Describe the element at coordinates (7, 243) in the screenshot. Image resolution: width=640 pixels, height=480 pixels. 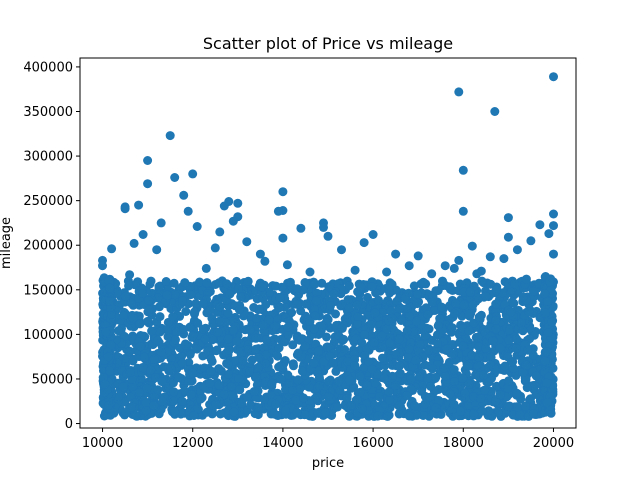
I see `y-axis-label: mileage` at that location.